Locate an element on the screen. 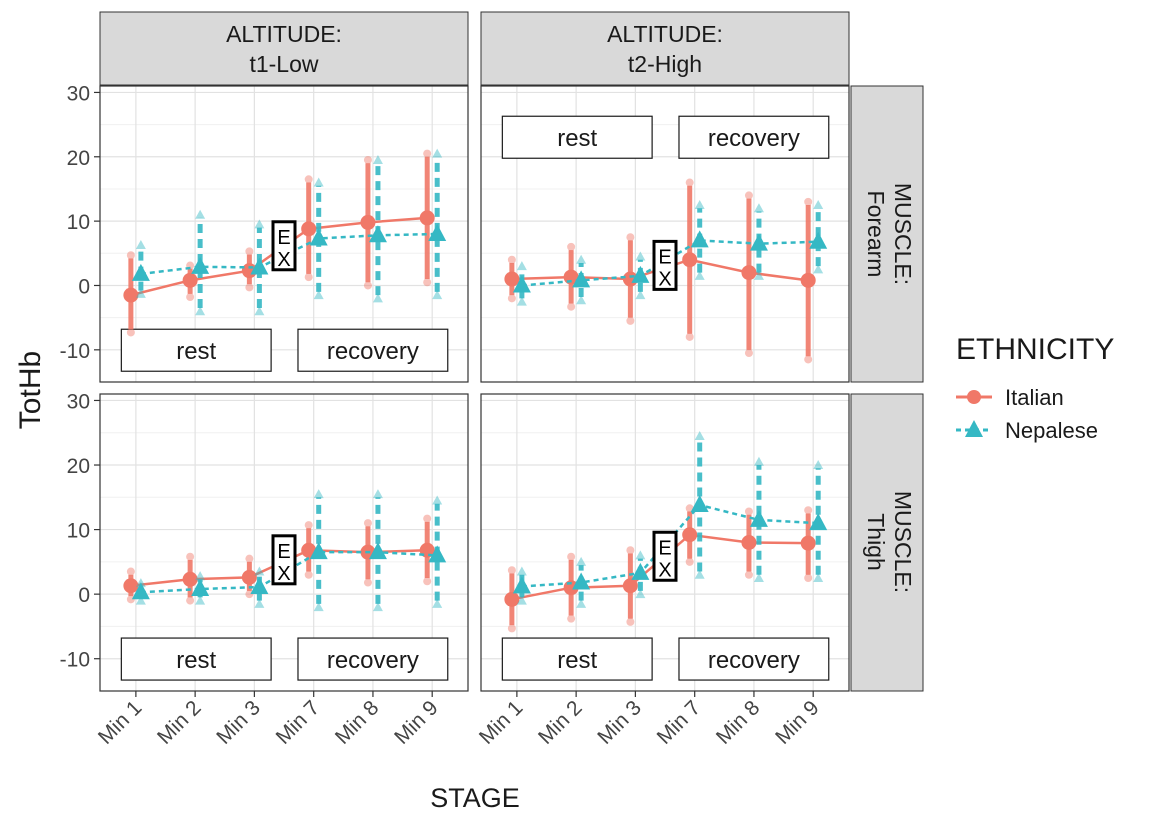  panel-border is located at coordinates (284, 234).